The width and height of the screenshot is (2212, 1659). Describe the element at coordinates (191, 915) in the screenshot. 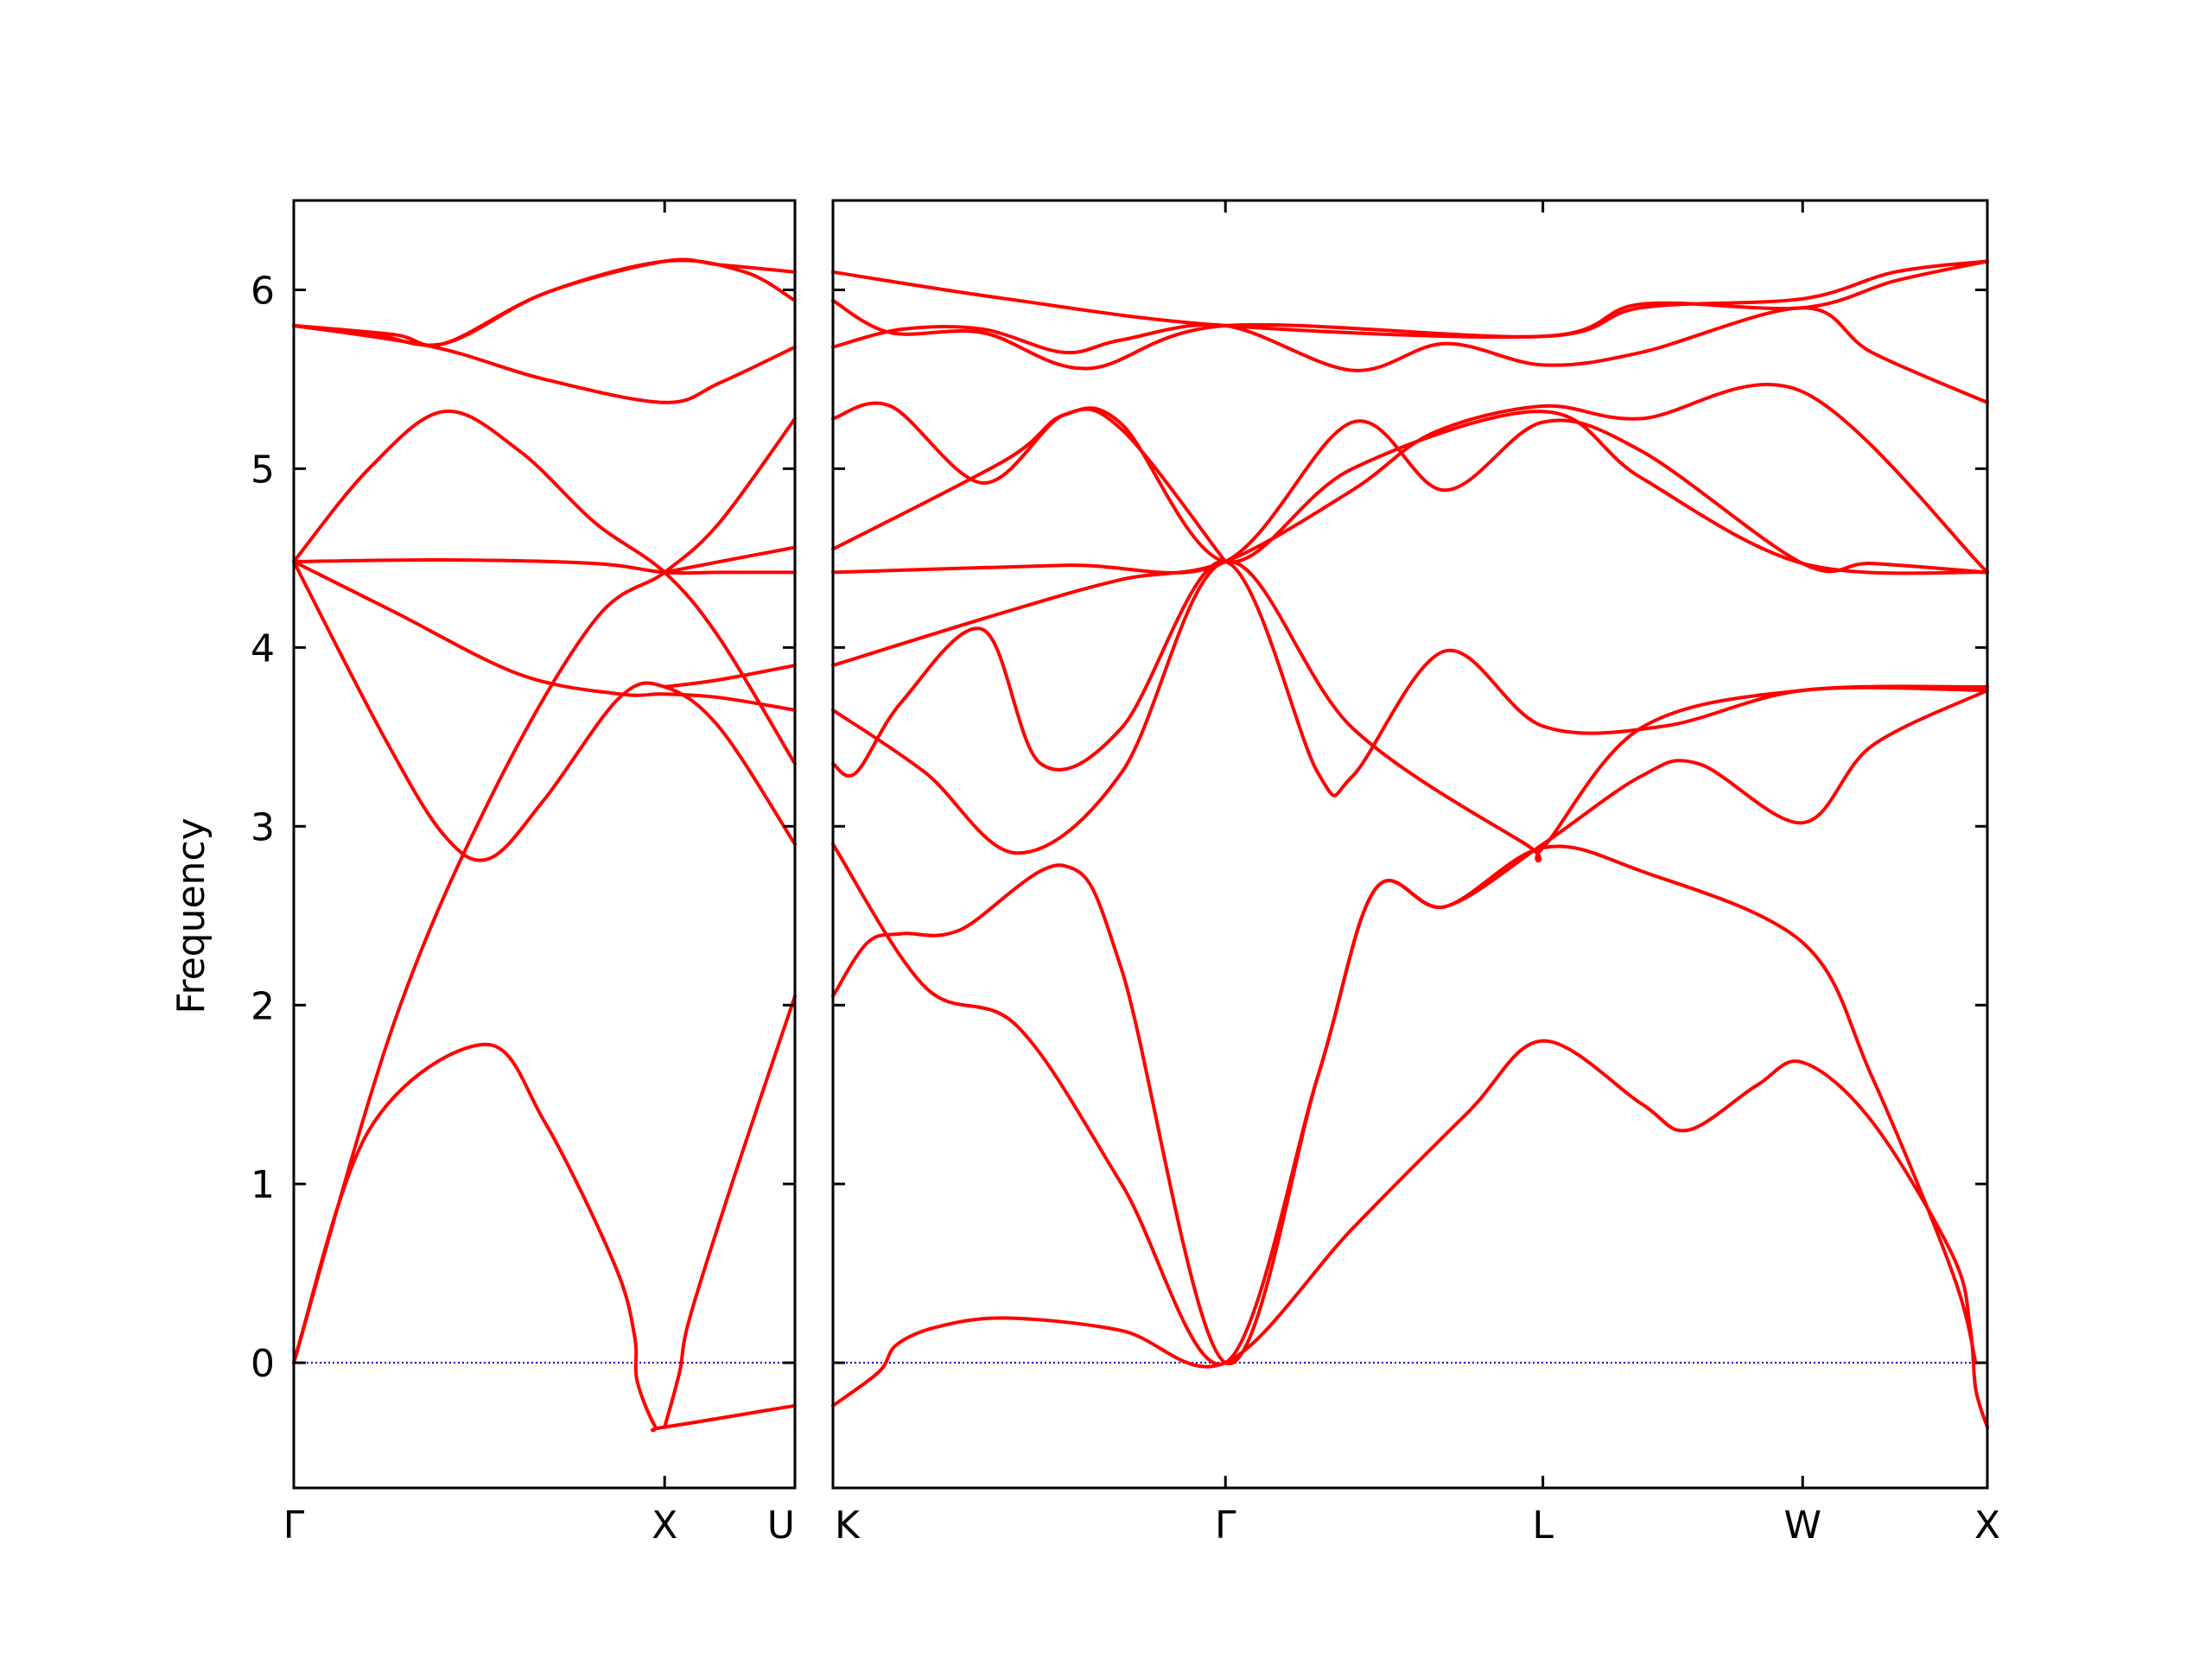

I see `y-axis-label: Frequency` at that location.